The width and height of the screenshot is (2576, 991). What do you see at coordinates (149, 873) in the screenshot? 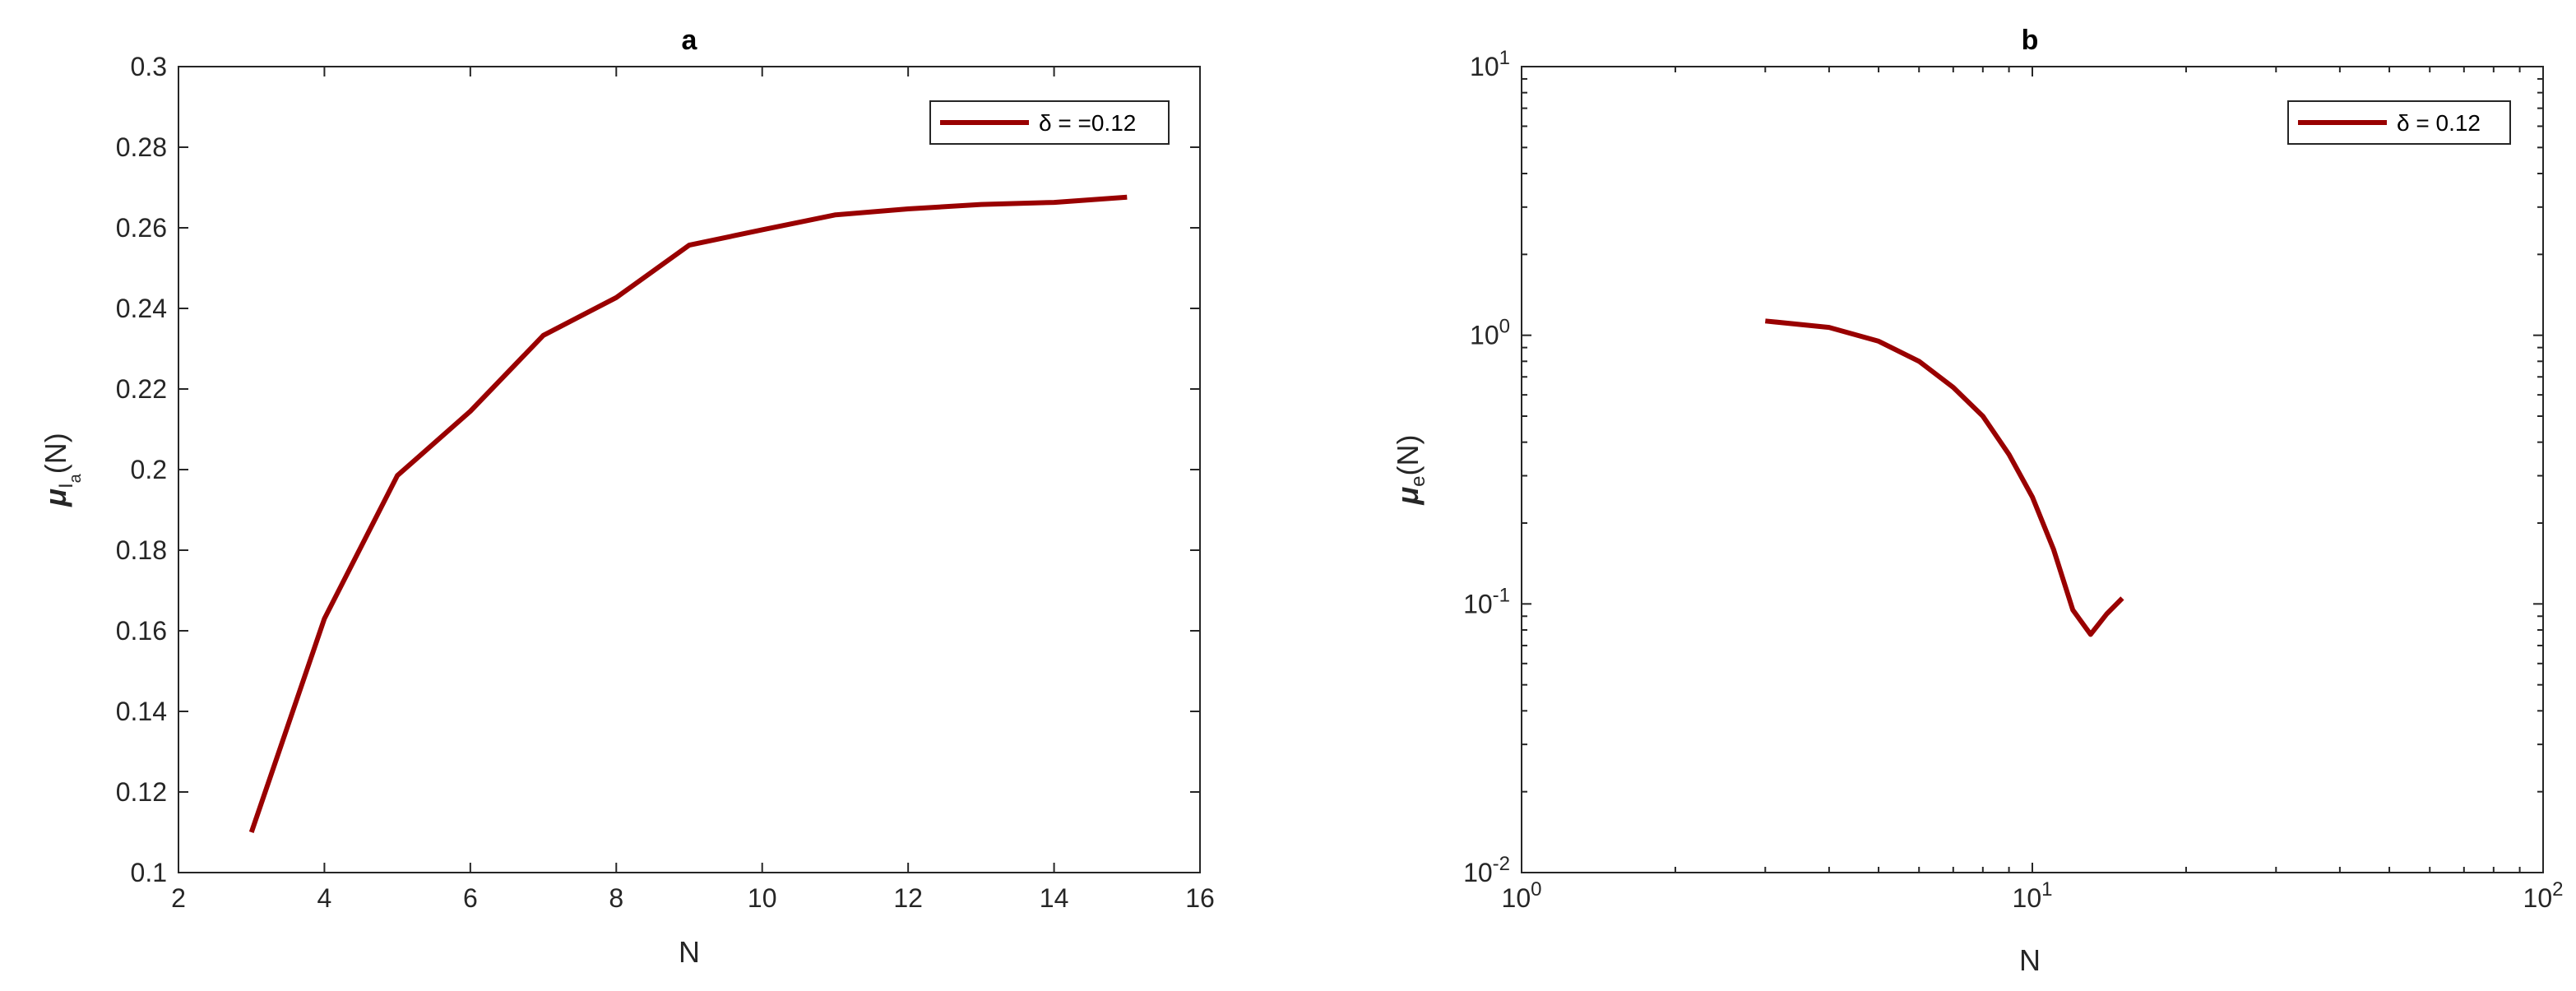
I see `y-tick-label: 0.1` at bounding box center [149, 873].